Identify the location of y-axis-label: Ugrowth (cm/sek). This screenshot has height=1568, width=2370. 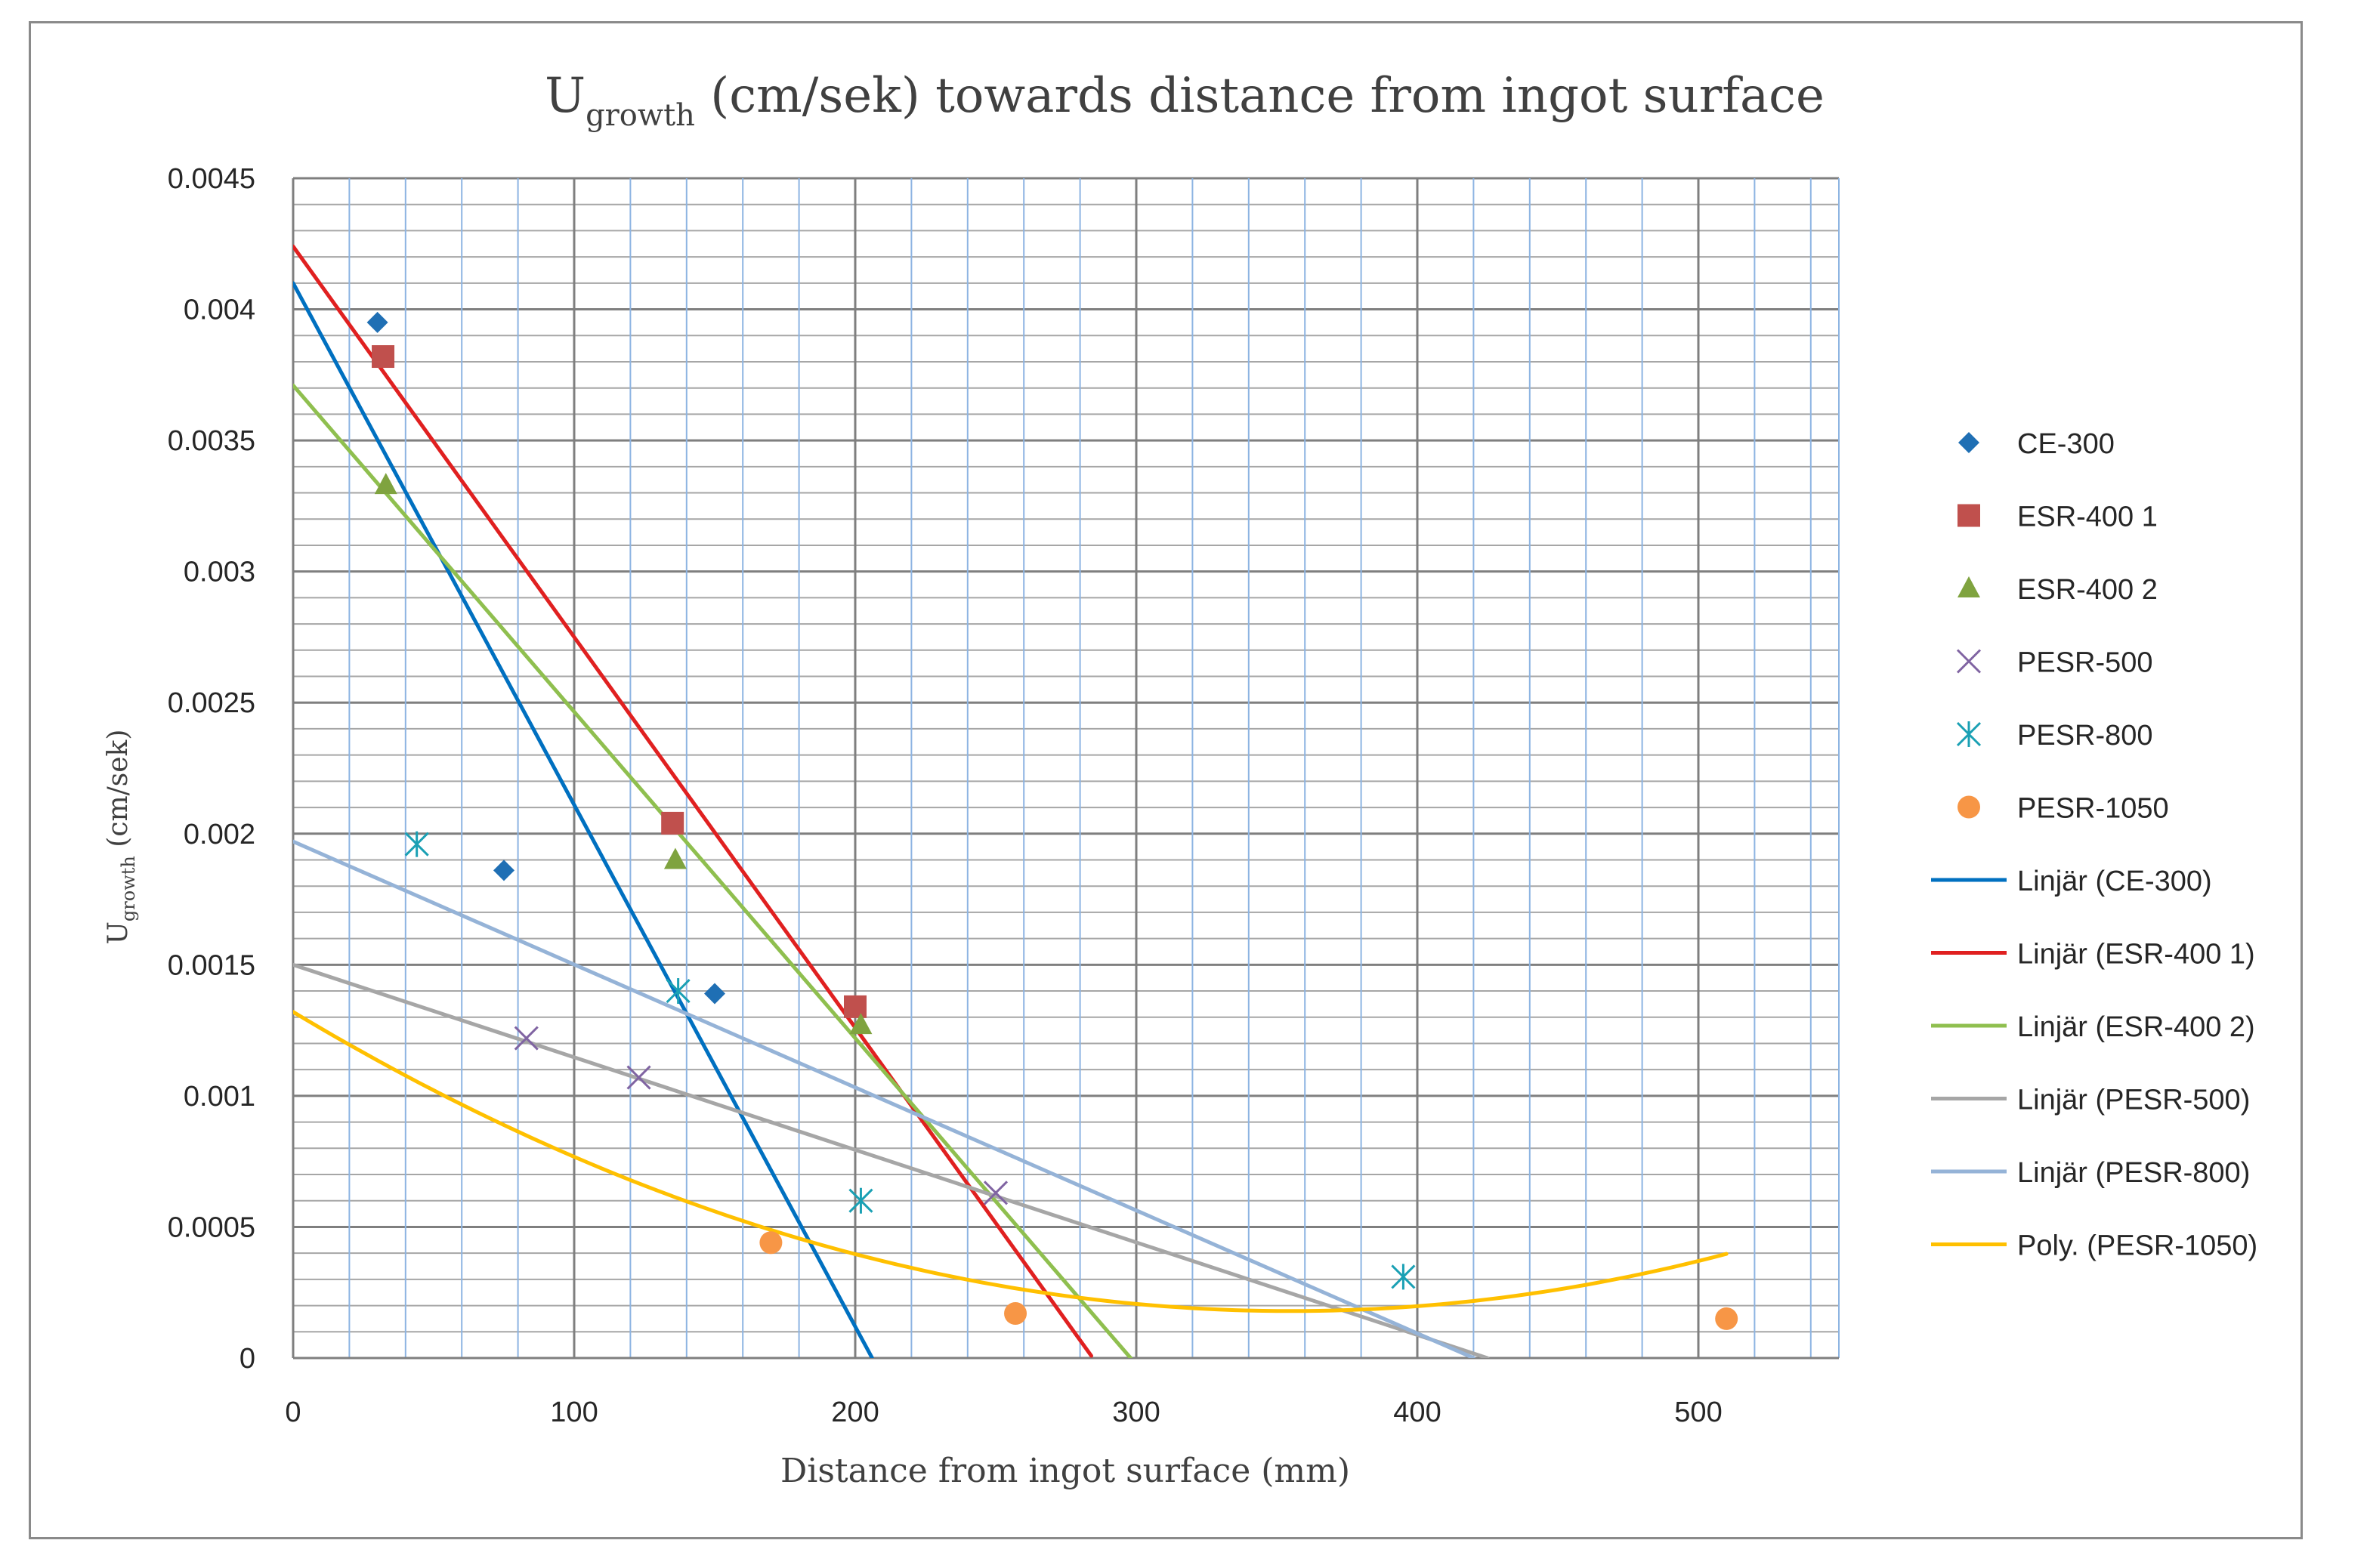
(121, 837).